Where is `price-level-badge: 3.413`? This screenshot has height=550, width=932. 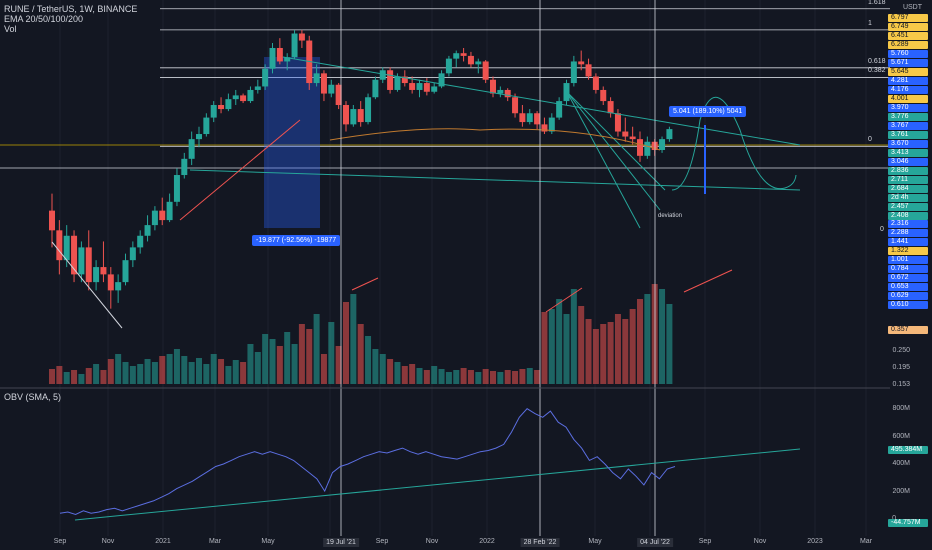
price-level-badge: 3.413 is located at coordinates (908, 153).